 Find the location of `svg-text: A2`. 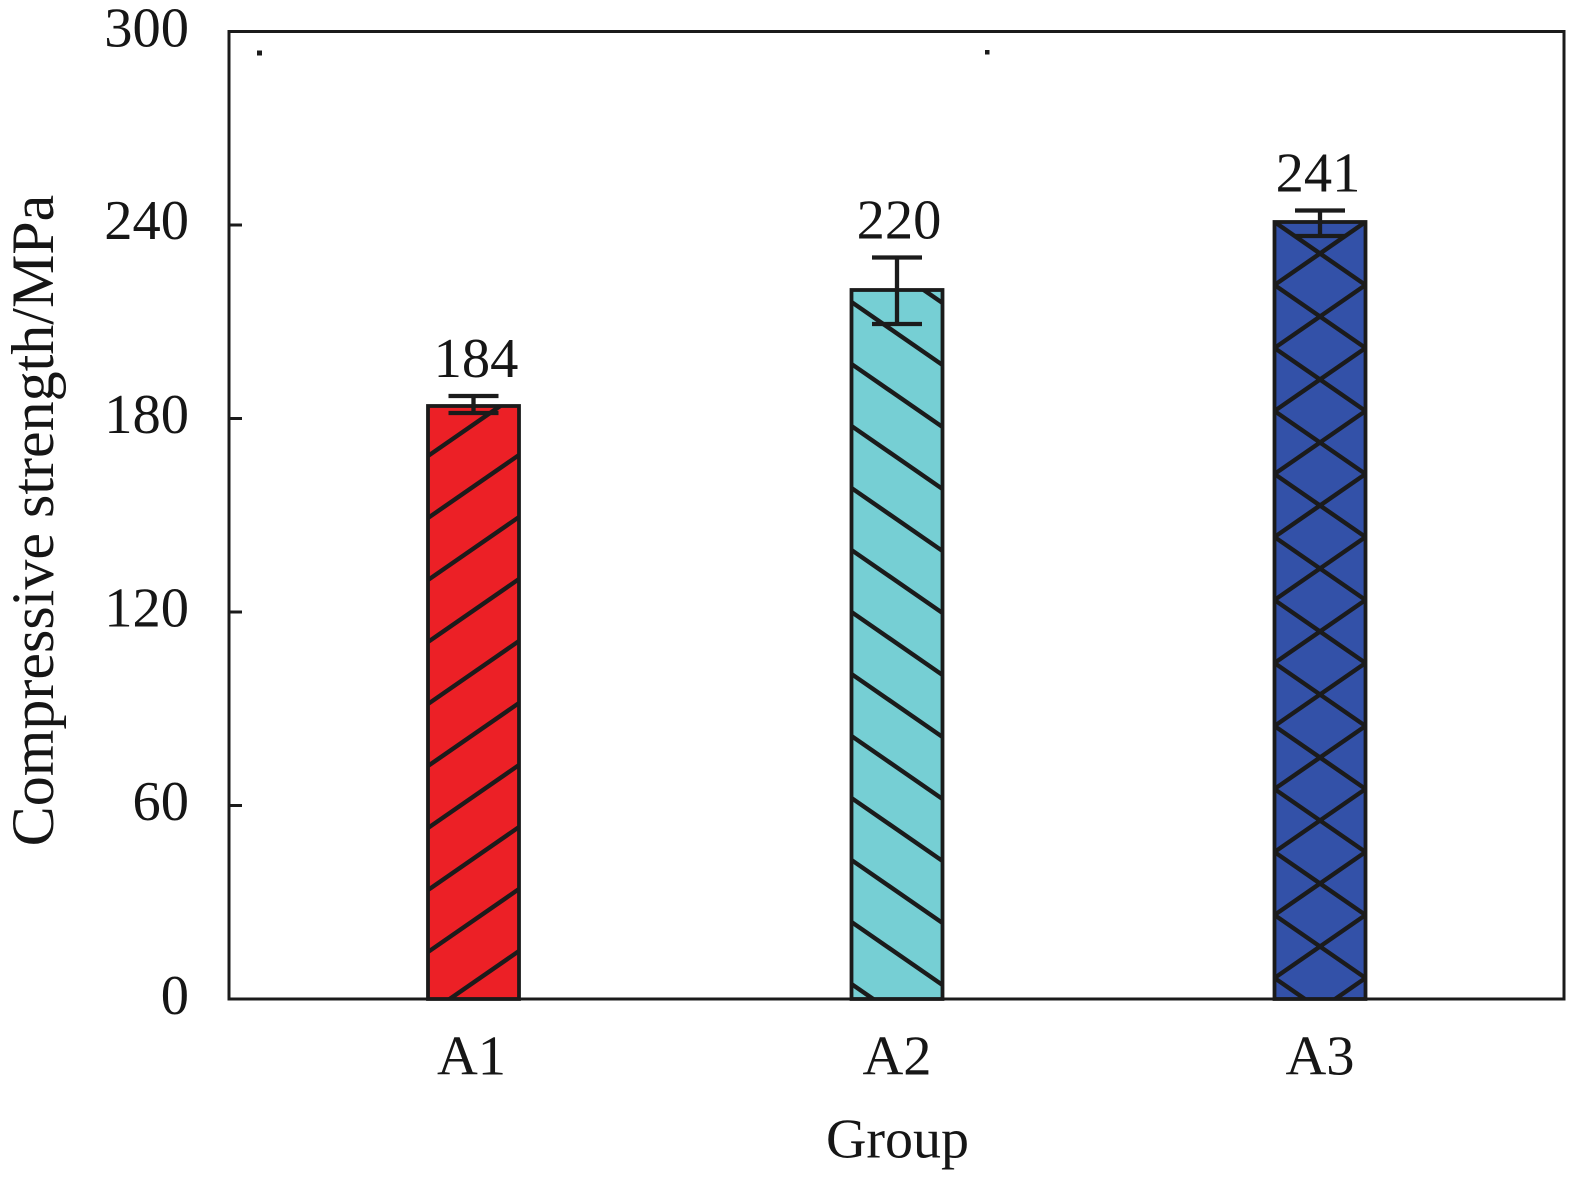

svg-text: A2 is located at coordinates (896, 1057).